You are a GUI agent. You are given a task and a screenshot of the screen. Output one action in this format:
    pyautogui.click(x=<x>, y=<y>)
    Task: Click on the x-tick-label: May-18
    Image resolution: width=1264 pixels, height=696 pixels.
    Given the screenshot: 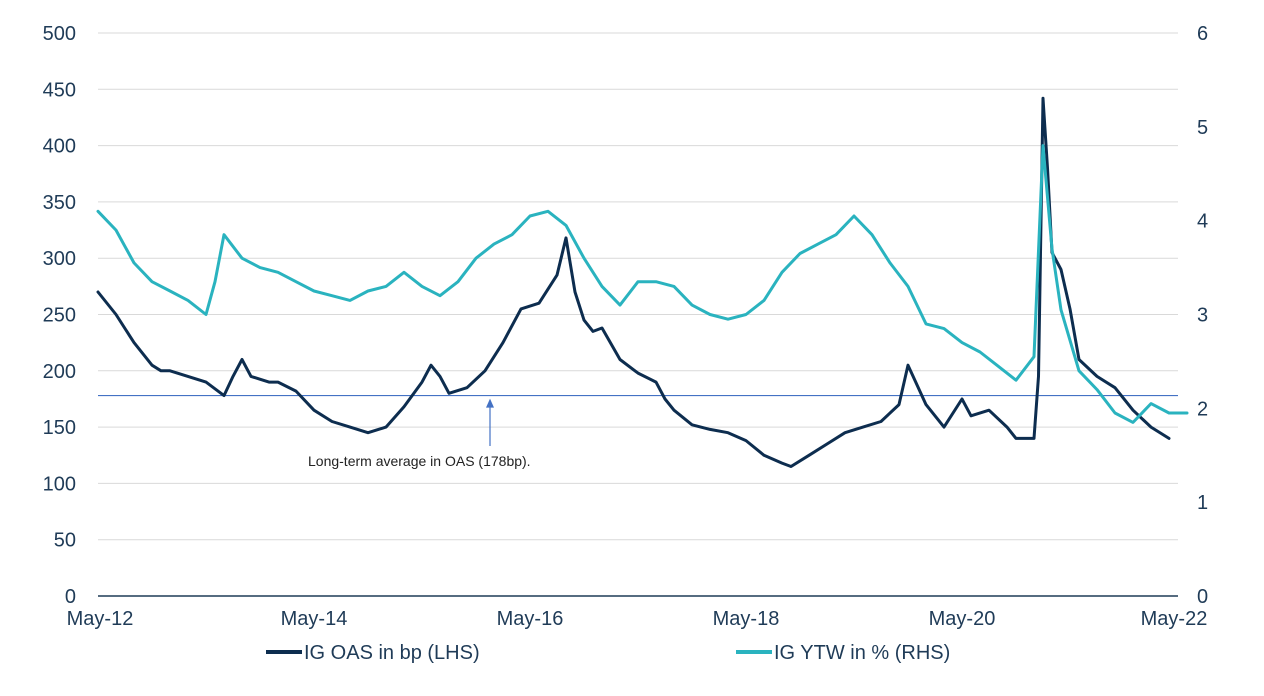 What is the action you would take?
    pyautogui.click(x=746, y=619)
    